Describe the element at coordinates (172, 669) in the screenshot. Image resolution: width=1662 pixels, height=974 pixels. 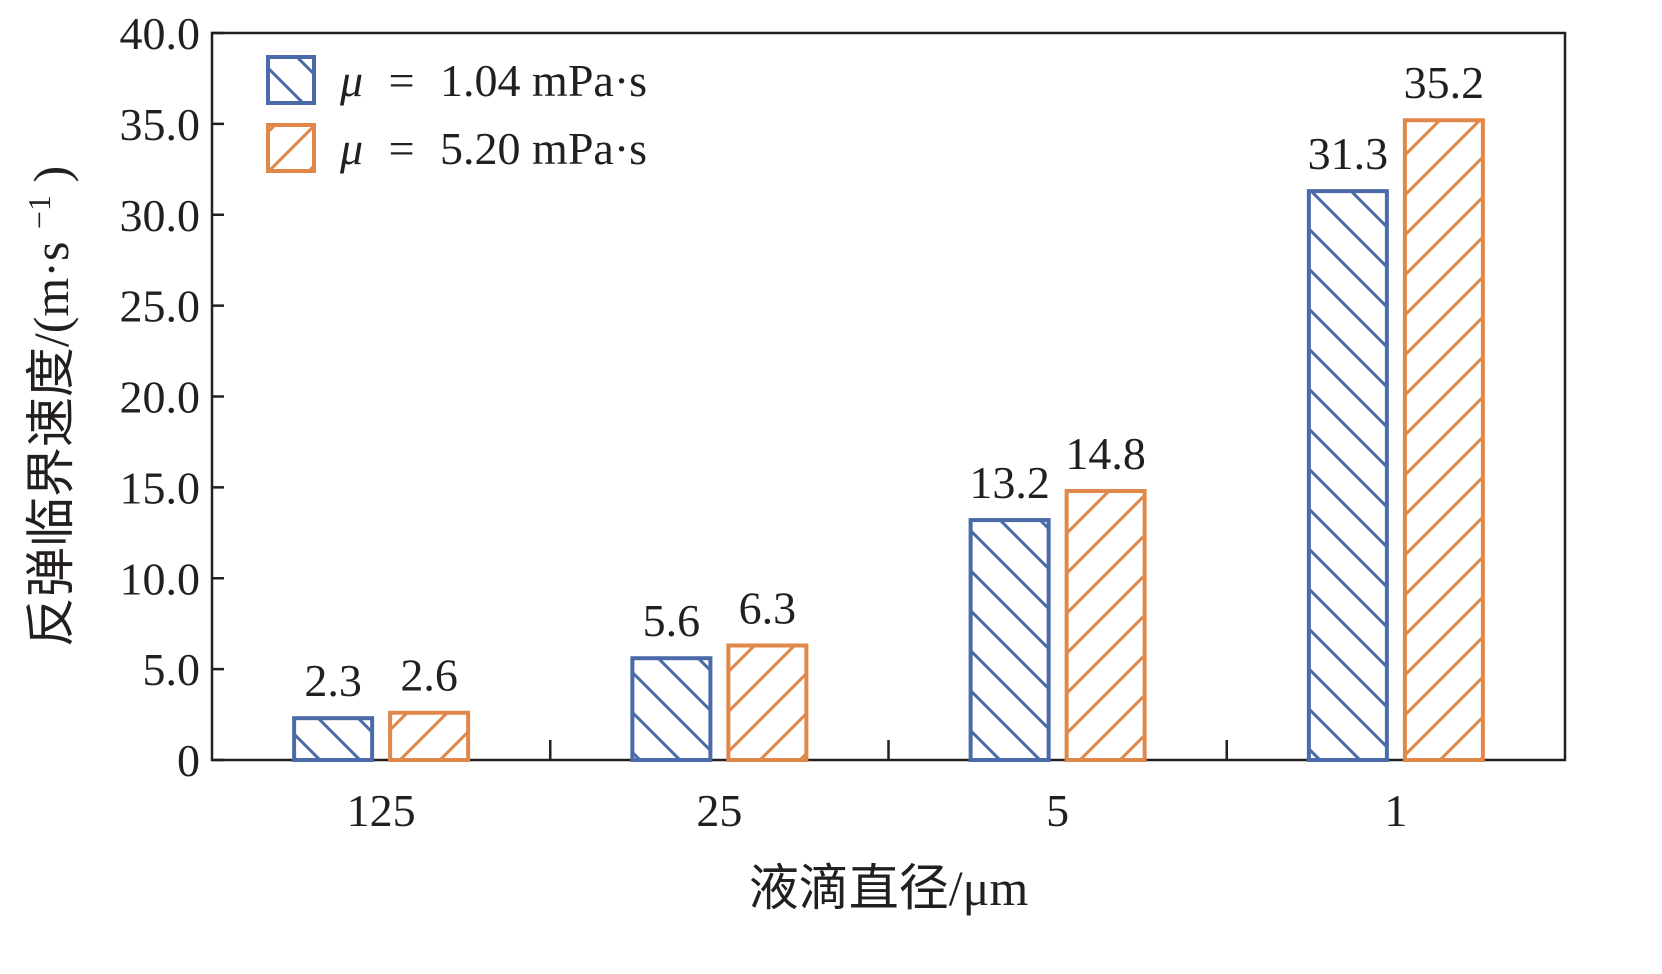
I see `y-tick-label: 5.0` at that location.